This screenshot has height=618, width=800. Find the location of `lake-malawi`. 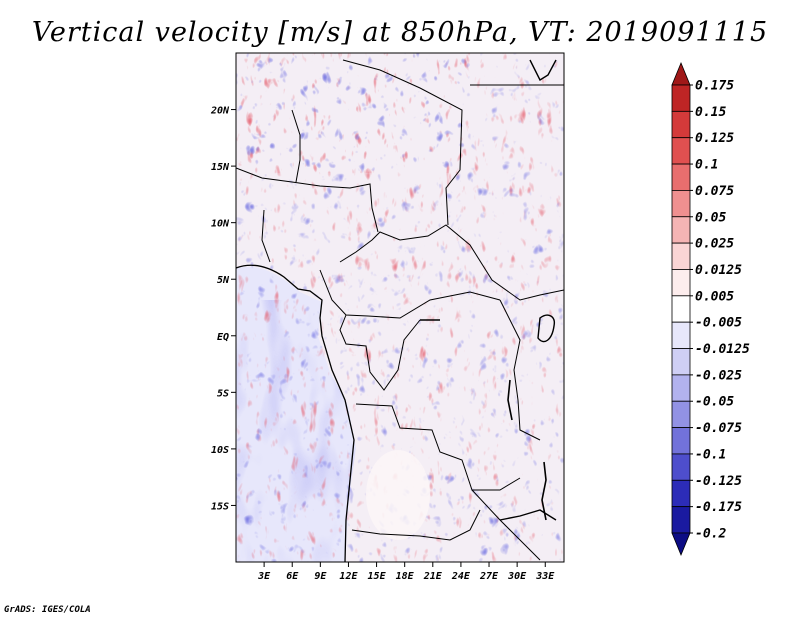

lake-malawi is located at coordinates (544, 491).